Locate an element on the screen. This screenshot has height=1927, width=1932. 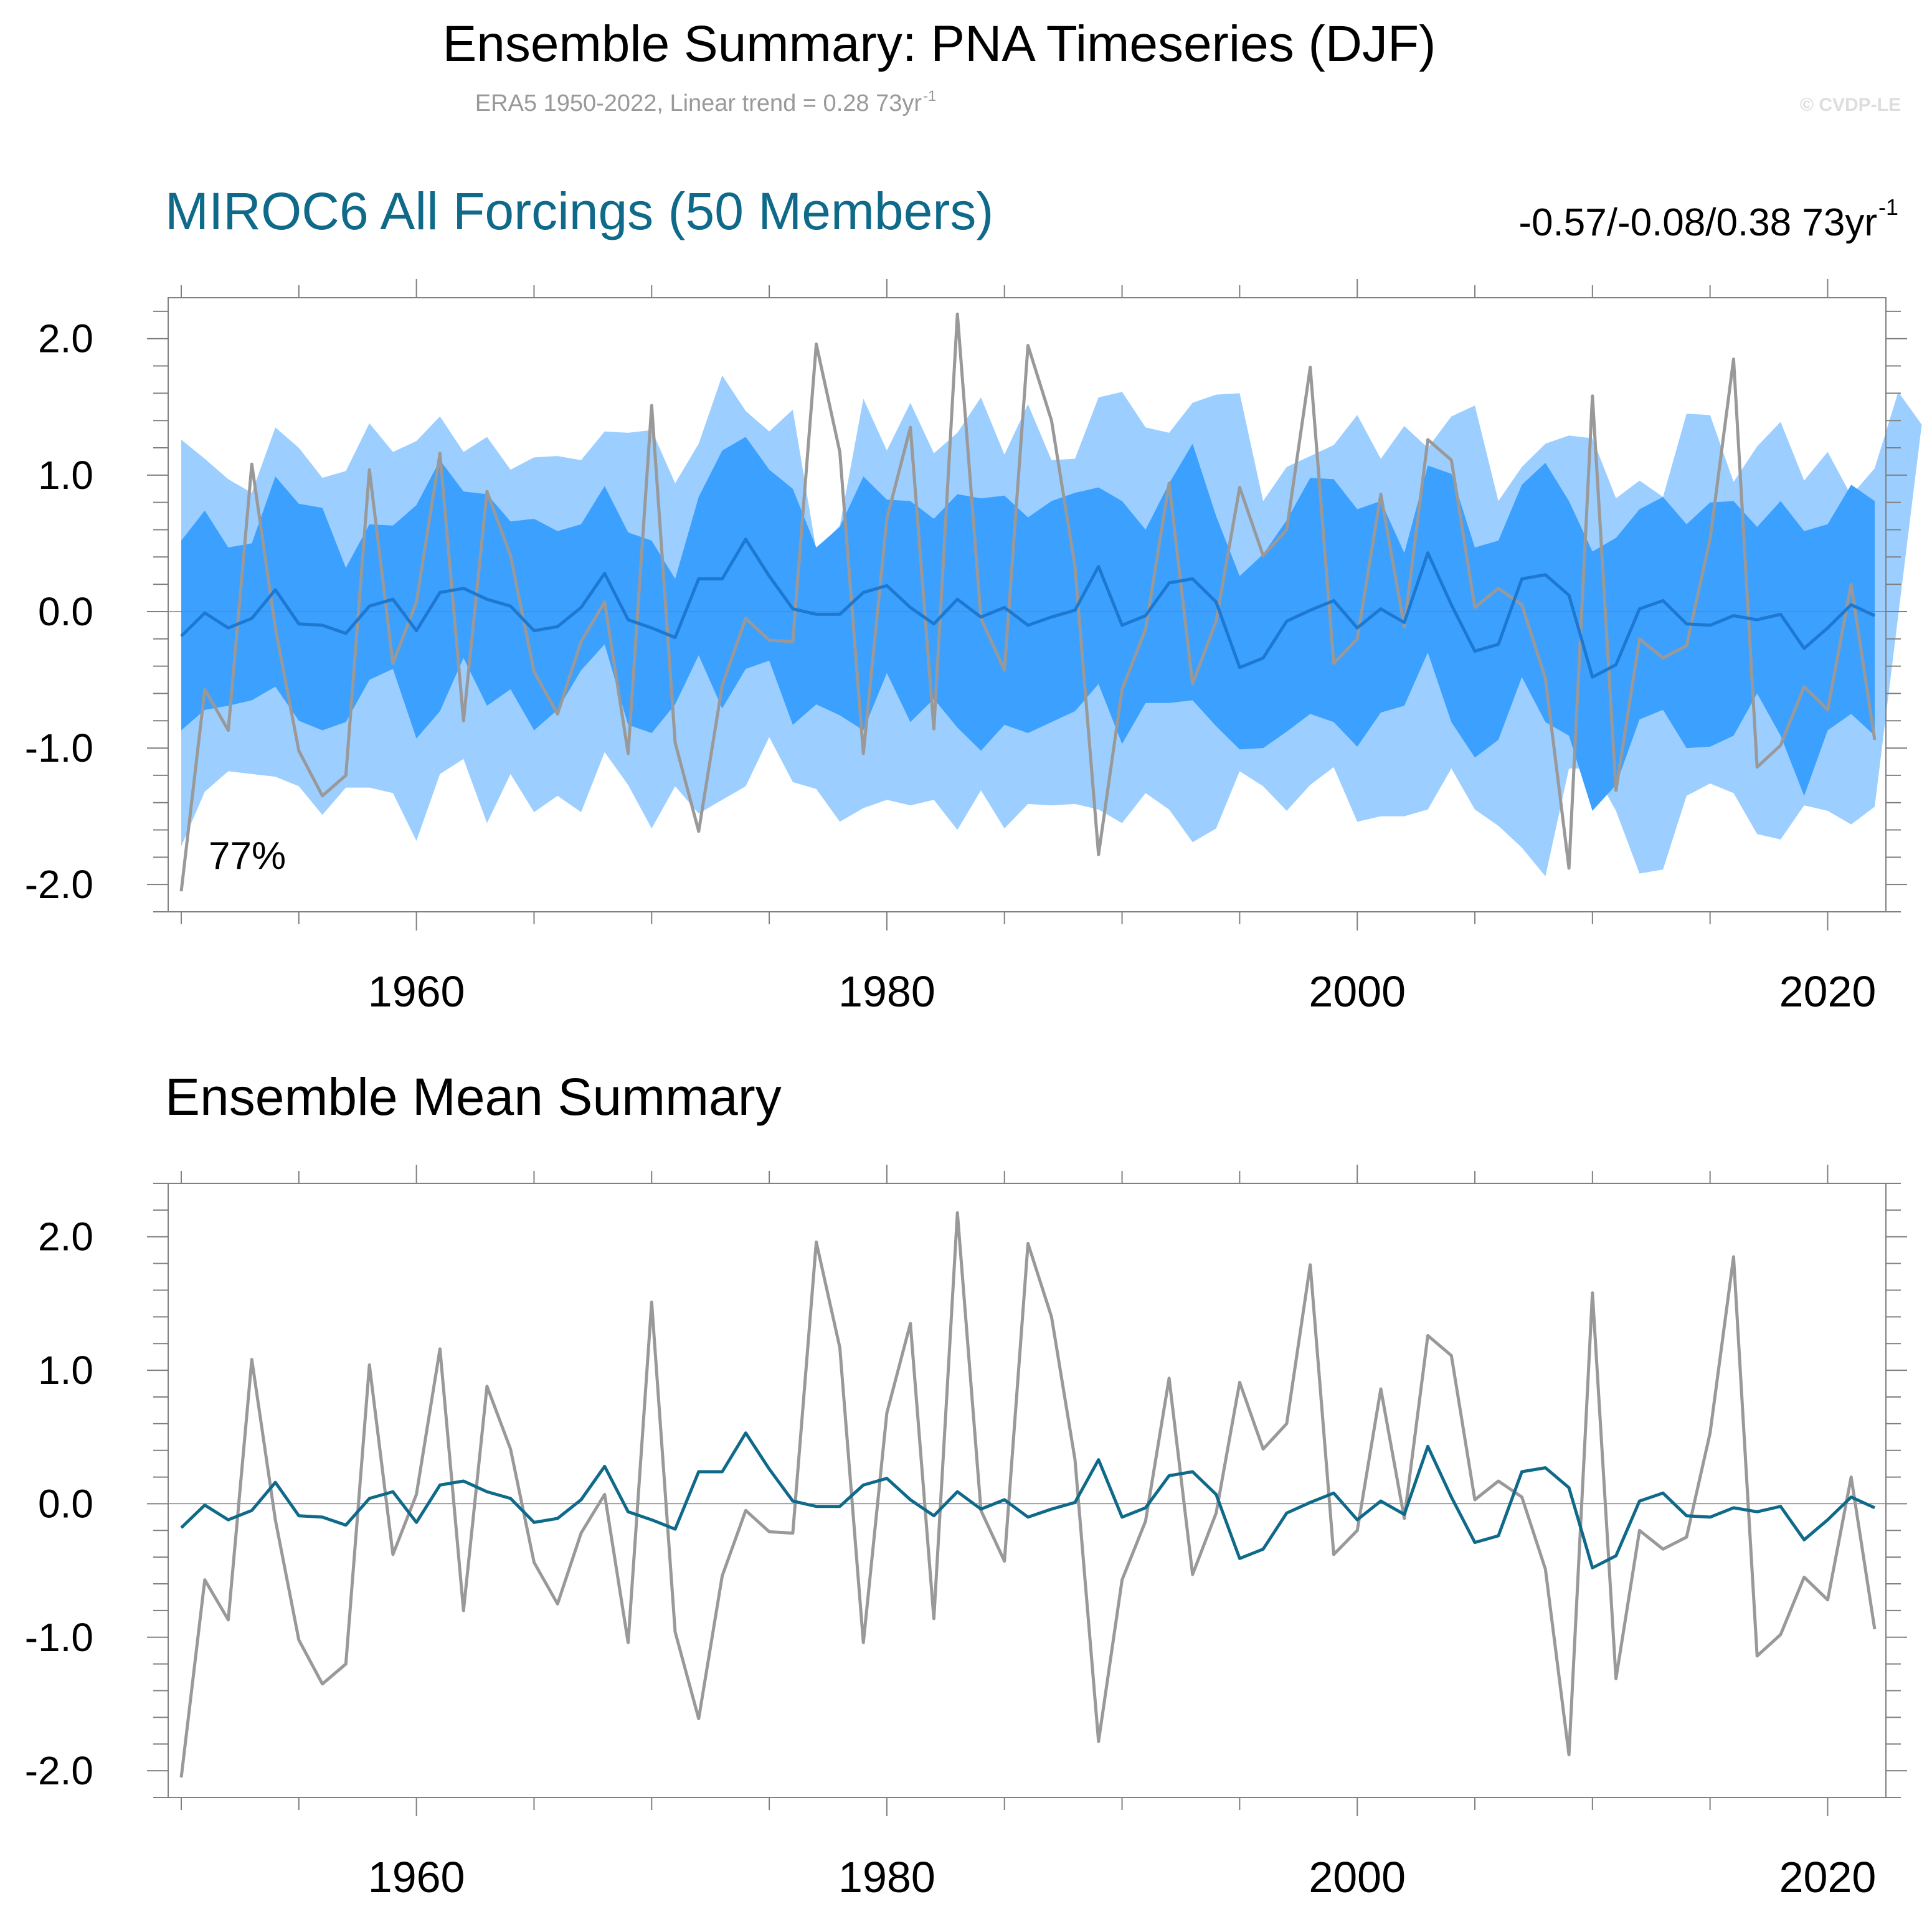
main-title: Ensemble Summary: PNA Timeseries (DJF) is located at coordinates (940, 44).